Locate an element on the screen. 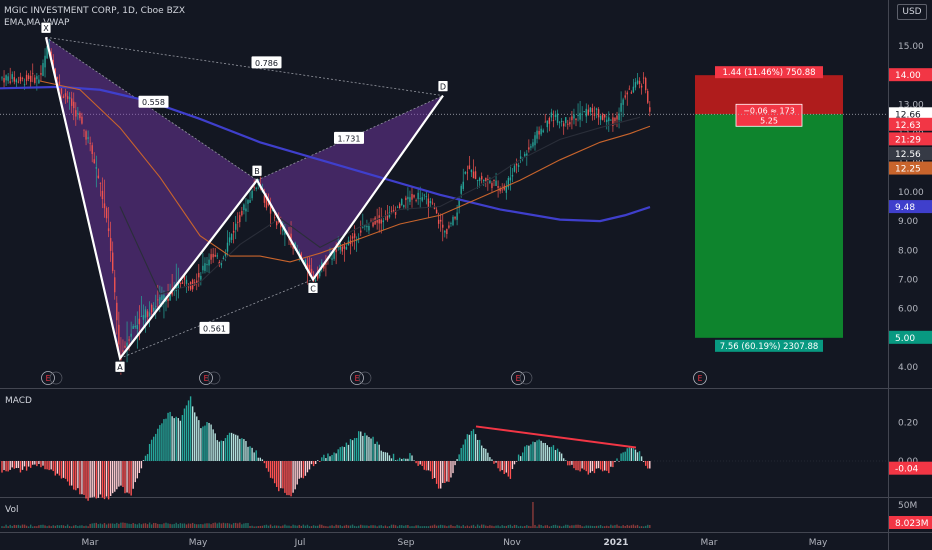 Image resolution: width=932 pixels, height=550 pixels. price-badge-label: 14.00 is located at coordinates (908, 76).